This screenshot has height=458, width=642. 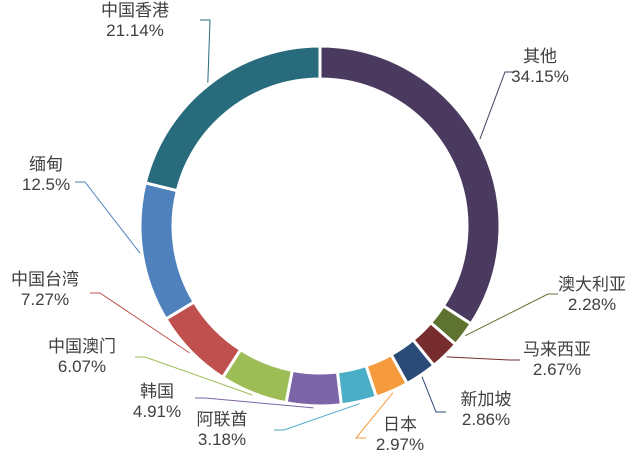 I want to click on slice-name-label: 日本, so click(x=400, y=424).